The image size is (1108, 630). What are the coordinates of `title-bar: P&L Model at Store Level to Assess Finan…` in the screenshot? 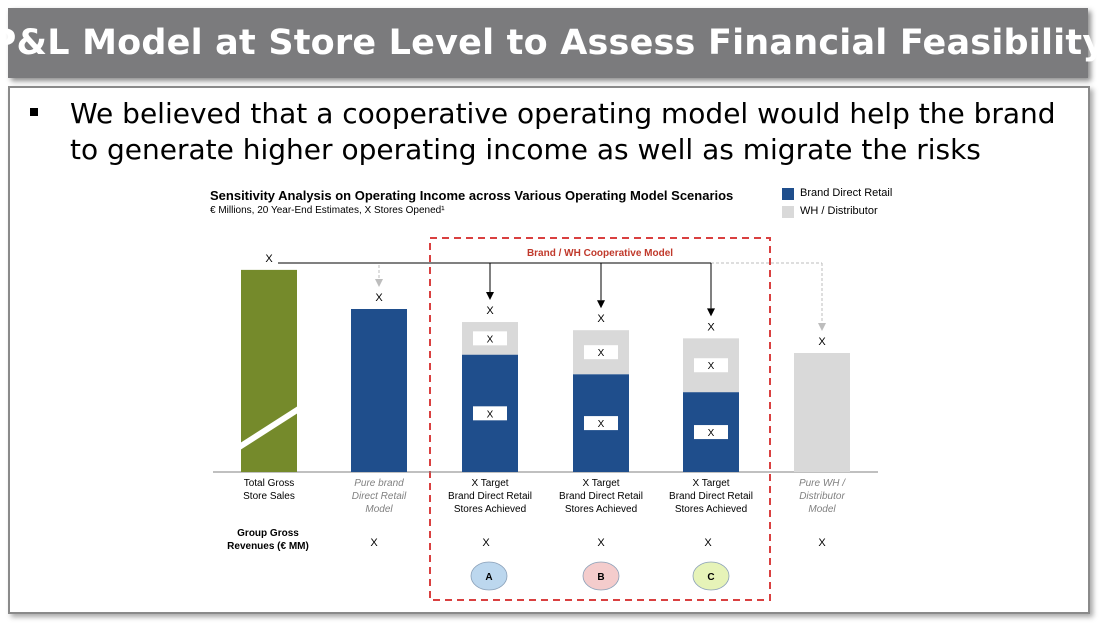 It's located at (552, 43).